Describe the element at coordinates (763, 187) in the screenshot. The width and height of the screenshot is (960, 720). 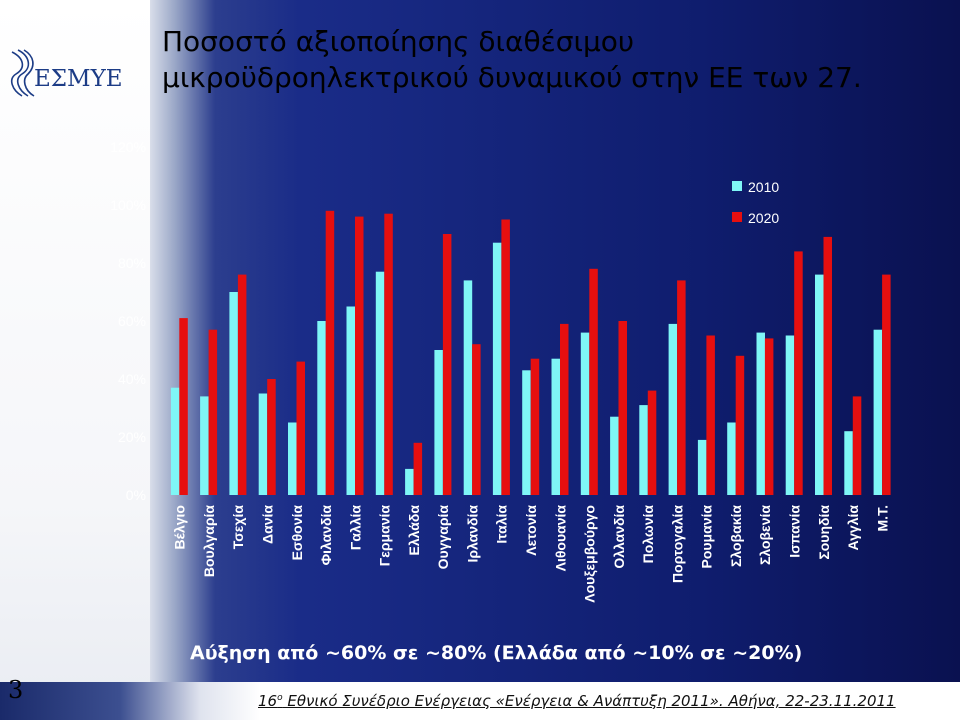
I see `legend-label-2010: 2010` at that location.